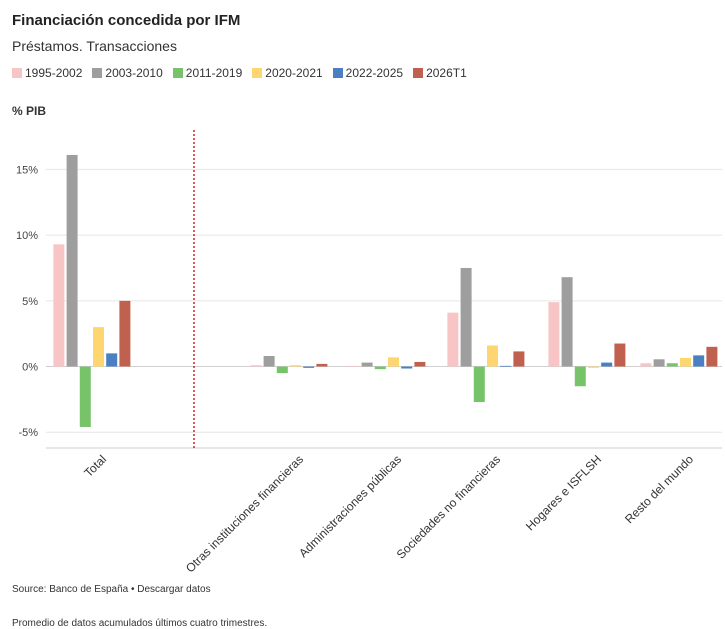 Image resolution: width=725 pixels, height=629 pixels. Describe the element at coordinates (30, 302) in the screenshot. I see `y-tick-label: 5%` at that location.